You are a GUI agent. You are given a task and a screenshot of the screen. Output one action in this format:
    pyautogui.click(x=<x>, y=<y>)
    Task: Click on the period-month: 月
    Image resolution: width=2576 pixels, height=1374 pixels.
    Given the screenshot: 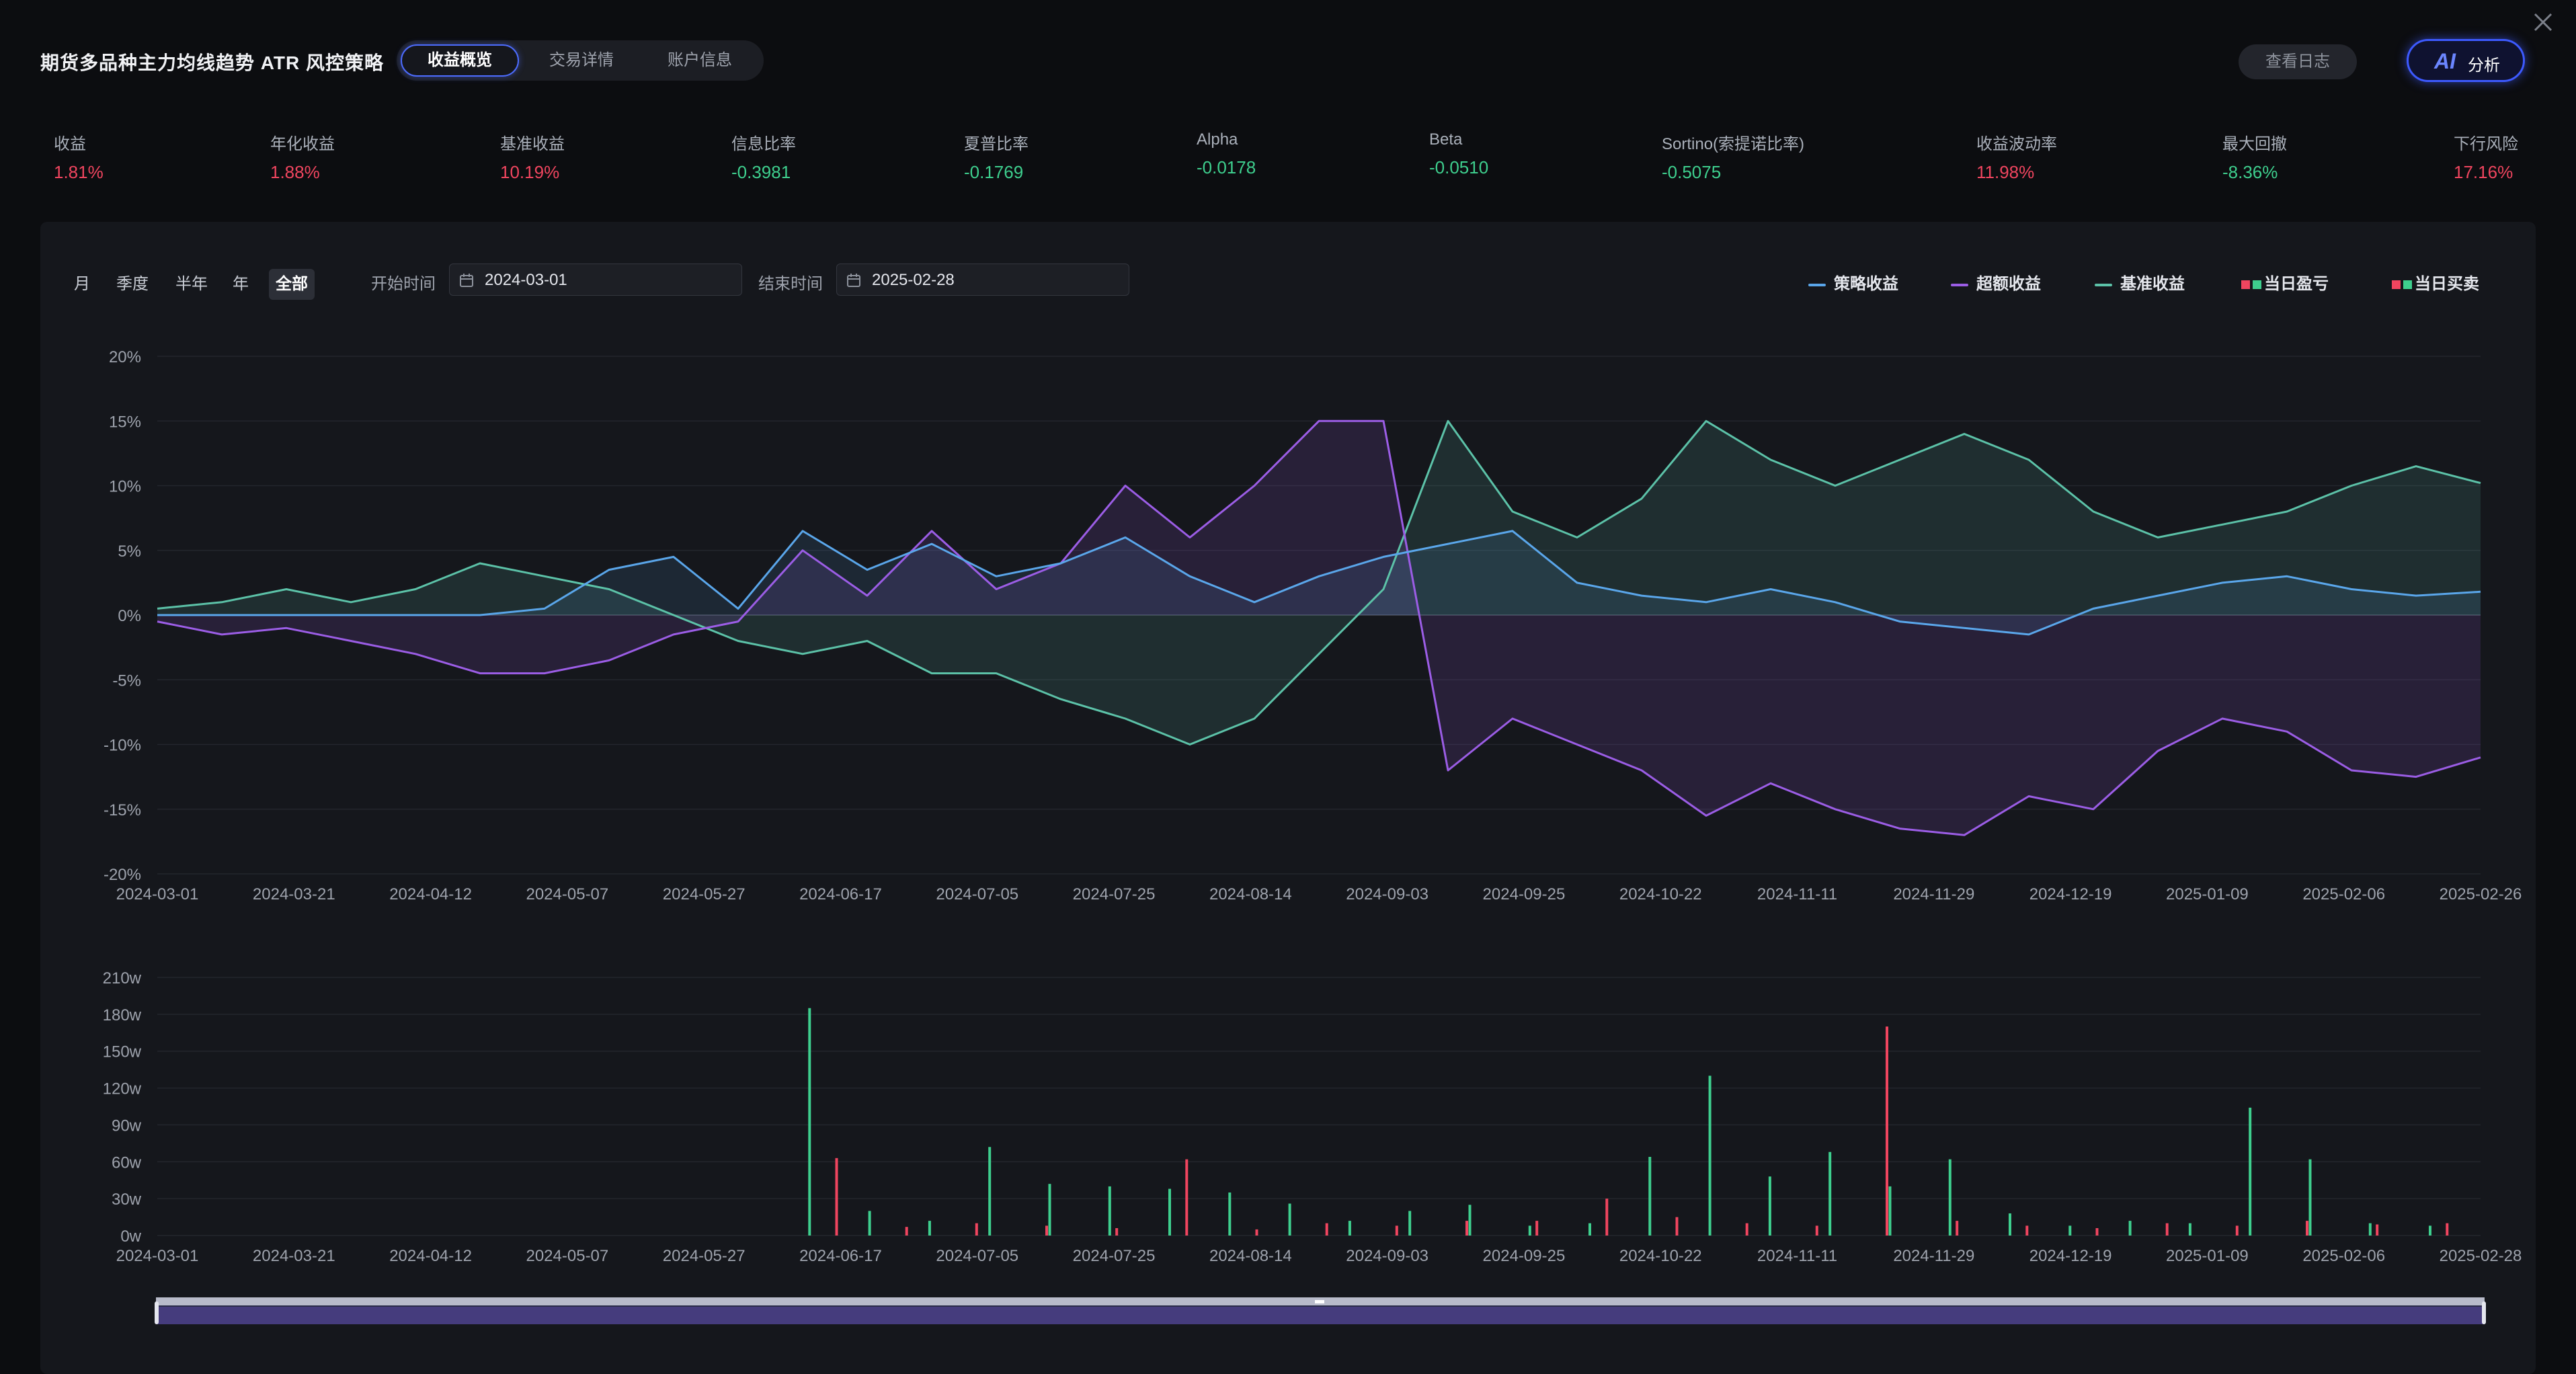 What is the action you would take?
    pyautogui.click(x=82, y=284)
    